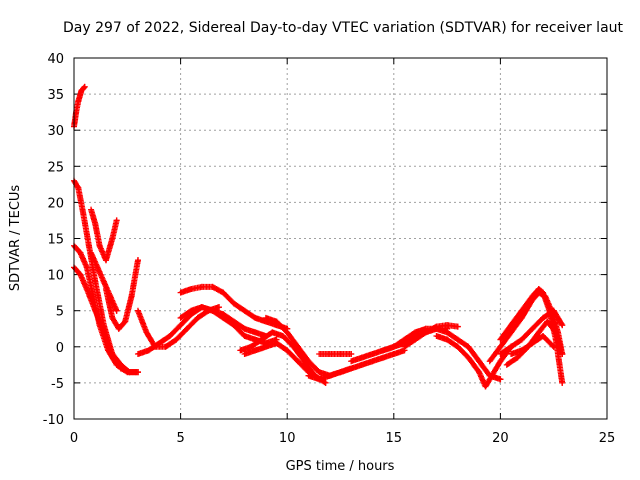  I want to click on series-track-p, so click(335, 354).